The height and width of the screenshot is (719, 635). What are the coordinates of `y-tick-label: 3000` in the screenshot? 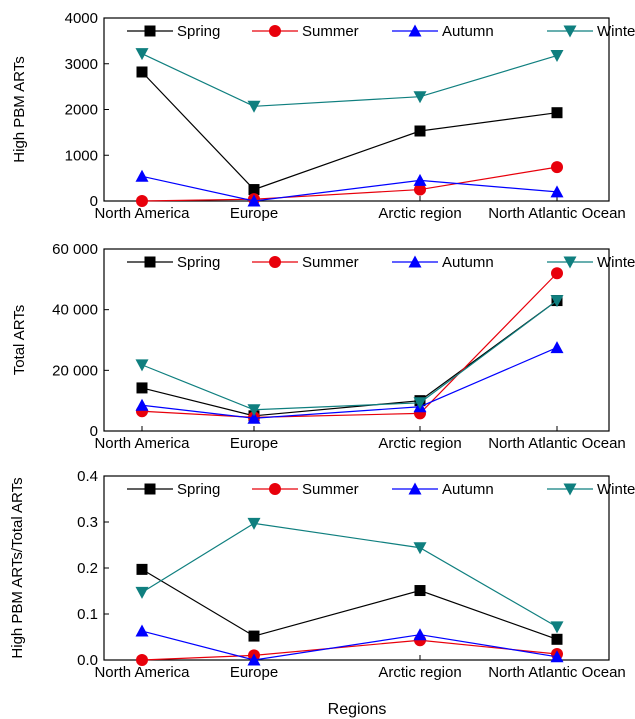 It's located at (81, 64).